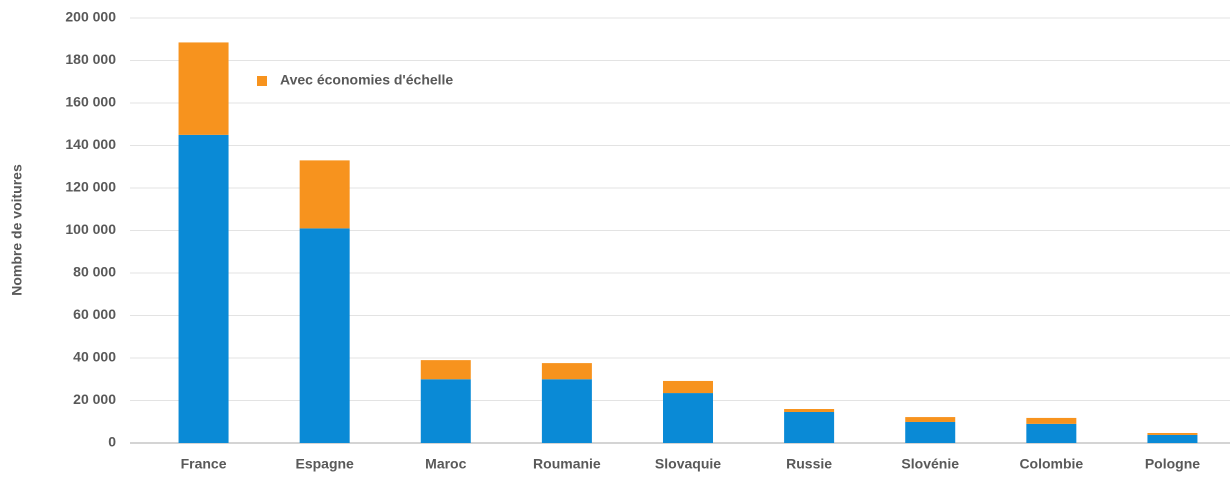  Describe the element at coordinates (262, 81) in the screenshot. I see `legend-swatch` at that location.